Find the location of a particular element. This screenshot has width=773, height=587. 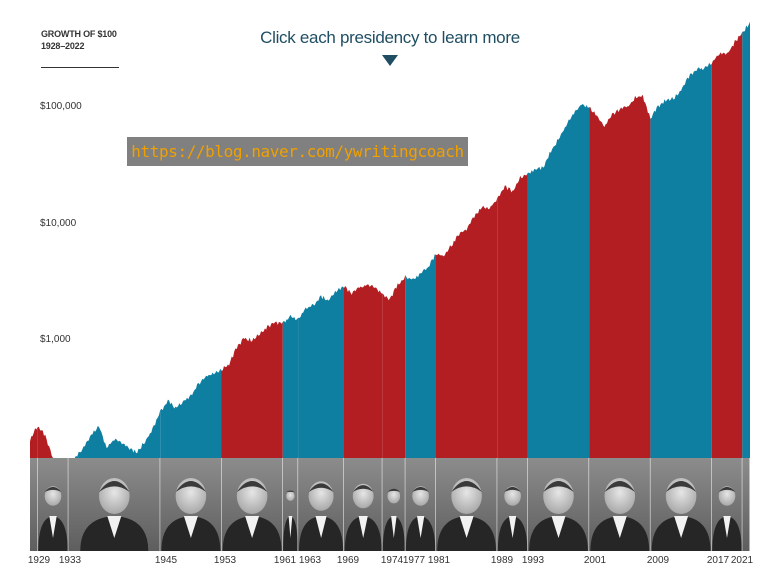

president-portrait-2017-2021 is located at coordinates (727, 504).